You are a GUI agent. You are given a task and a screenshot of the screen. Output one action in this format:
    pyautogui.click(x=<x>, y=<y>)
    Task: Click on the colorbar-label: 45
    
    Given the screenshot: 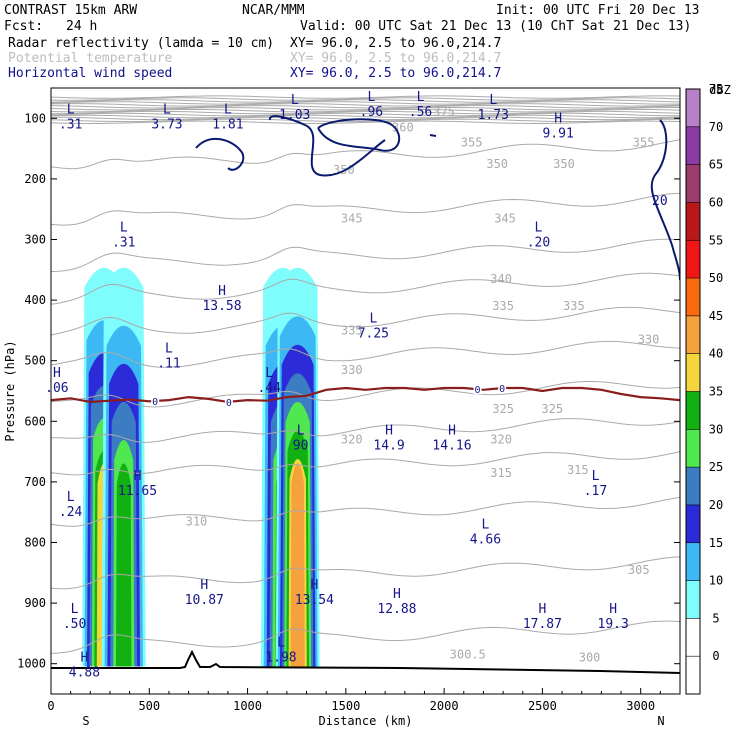 What is the action you would take?
    pyautogui.click(x=716, y=316)
    